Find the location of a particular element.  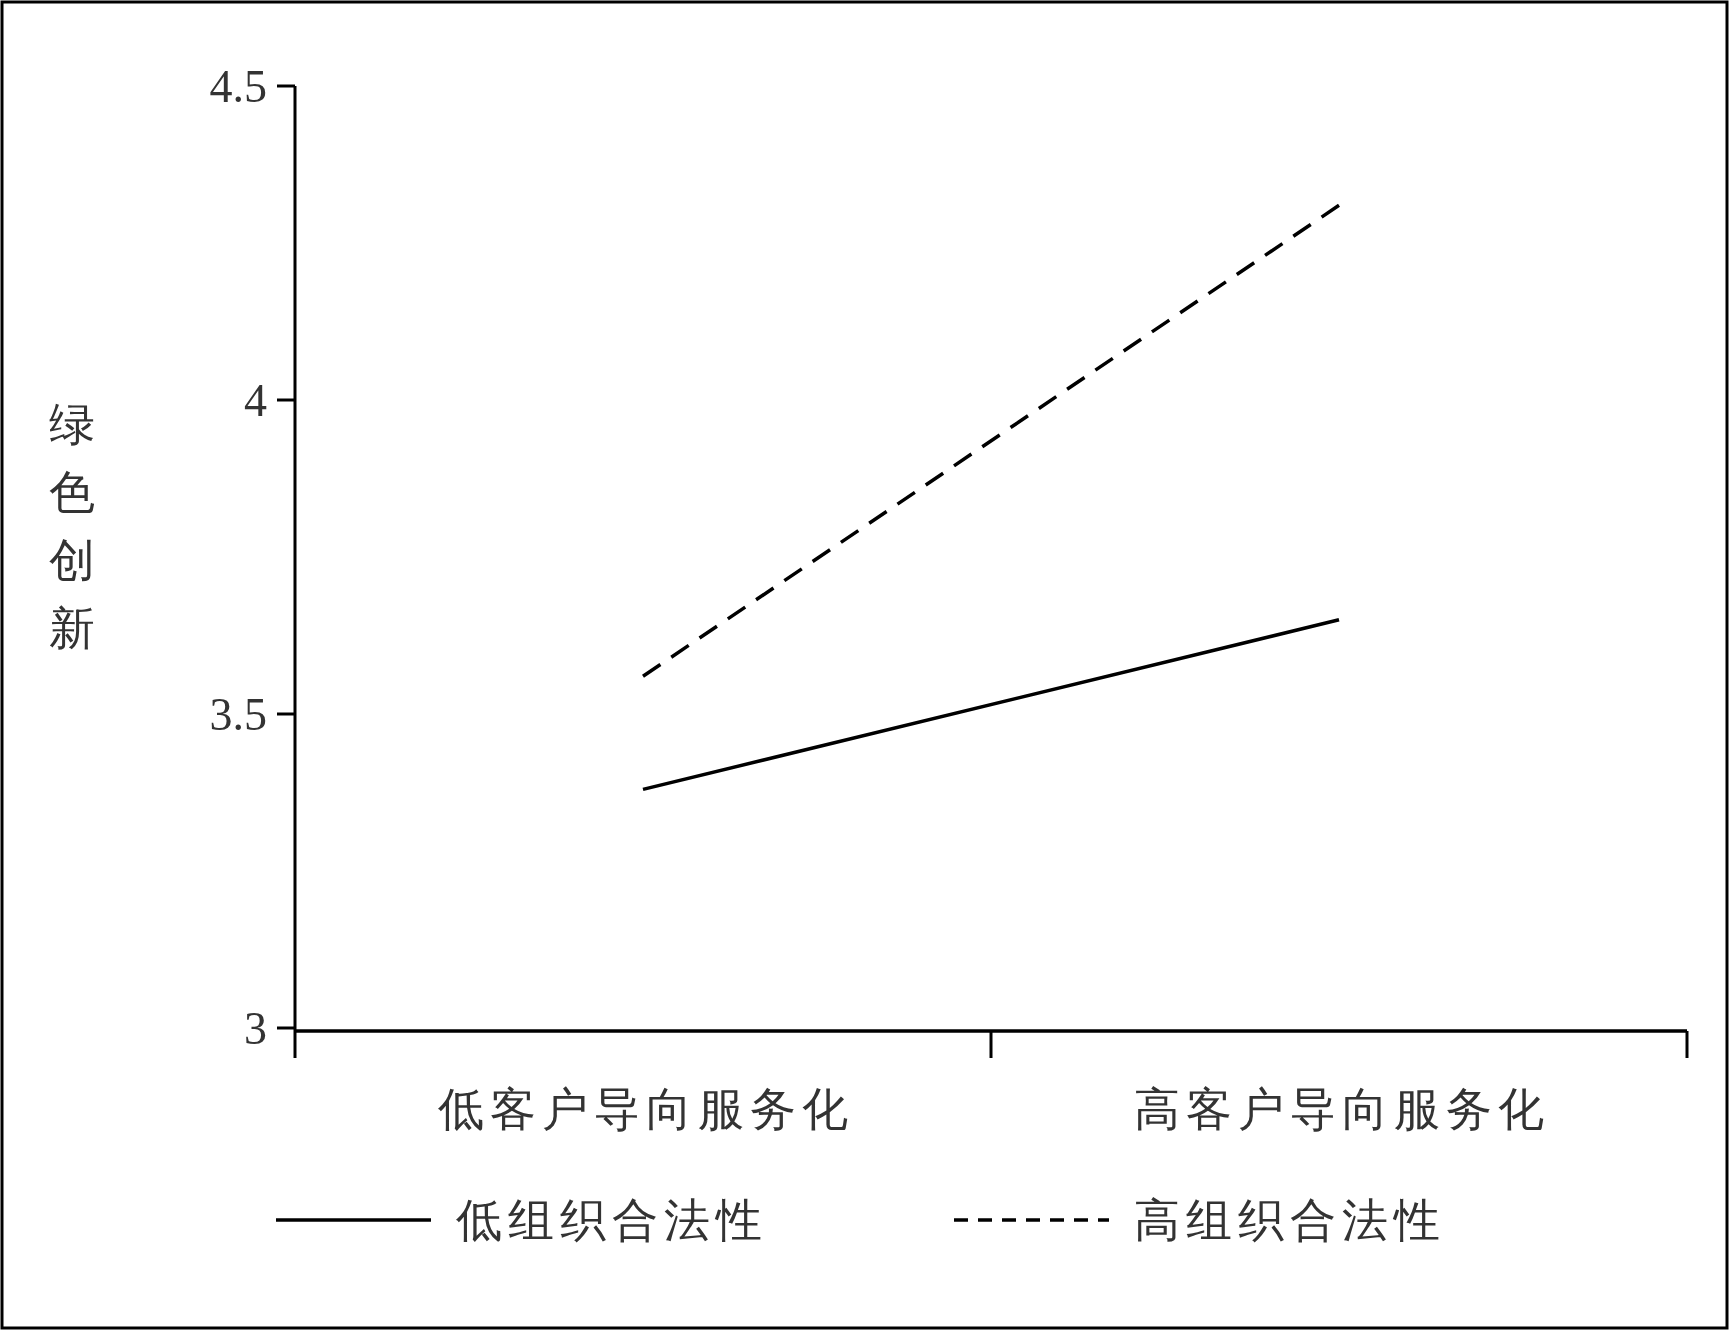

y-tick-label: 3 is located at coordinates (255, 1029).